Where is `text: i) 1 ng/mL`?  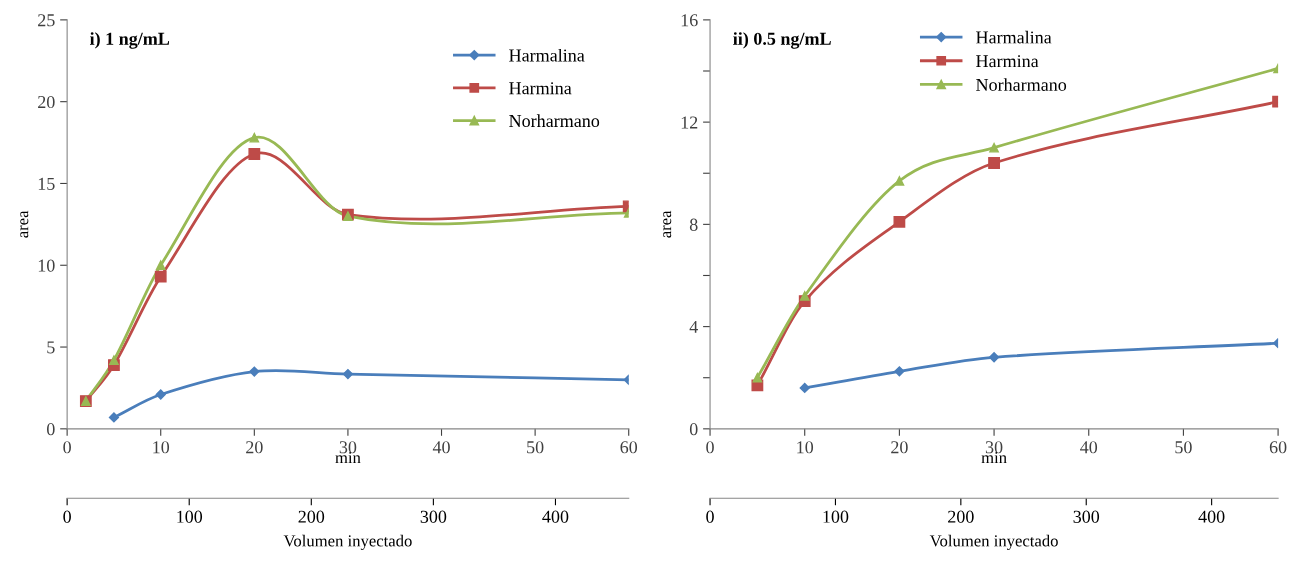
text: i) 1 ng/mL is located at coordinates (129, 40).